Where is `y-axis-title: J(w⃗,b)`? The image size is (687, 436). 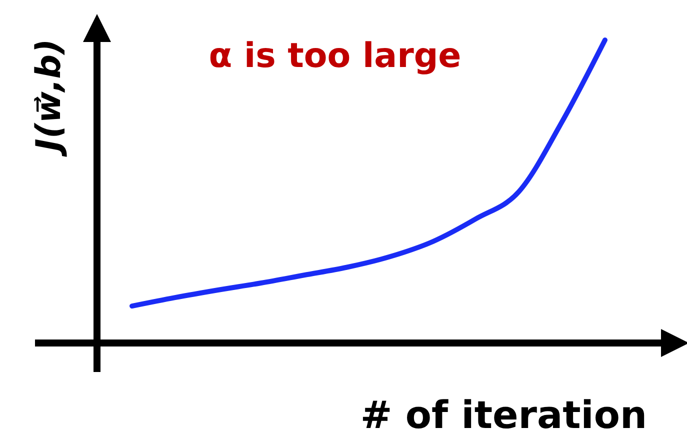 y-axis-title: J(w⃗,b) is located at coordinates (49, 98).